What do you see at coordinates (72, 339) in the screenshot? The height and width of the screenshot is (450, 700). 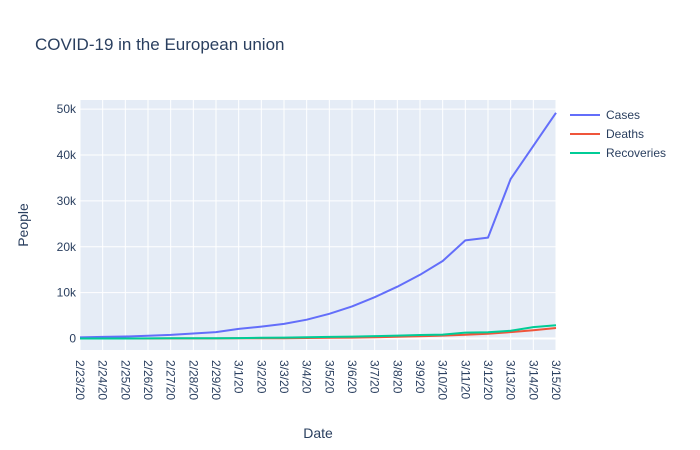 I see `y-tick-label: 0` at bounding box center [72, 339].